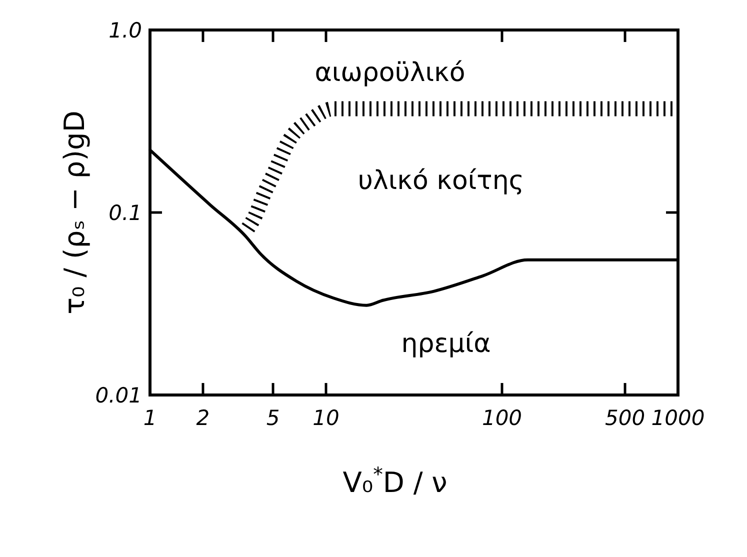  Describe the element at coordinates (390, 73) in the screenshot. I see `annotation: αιωροϋλικό` at that location.